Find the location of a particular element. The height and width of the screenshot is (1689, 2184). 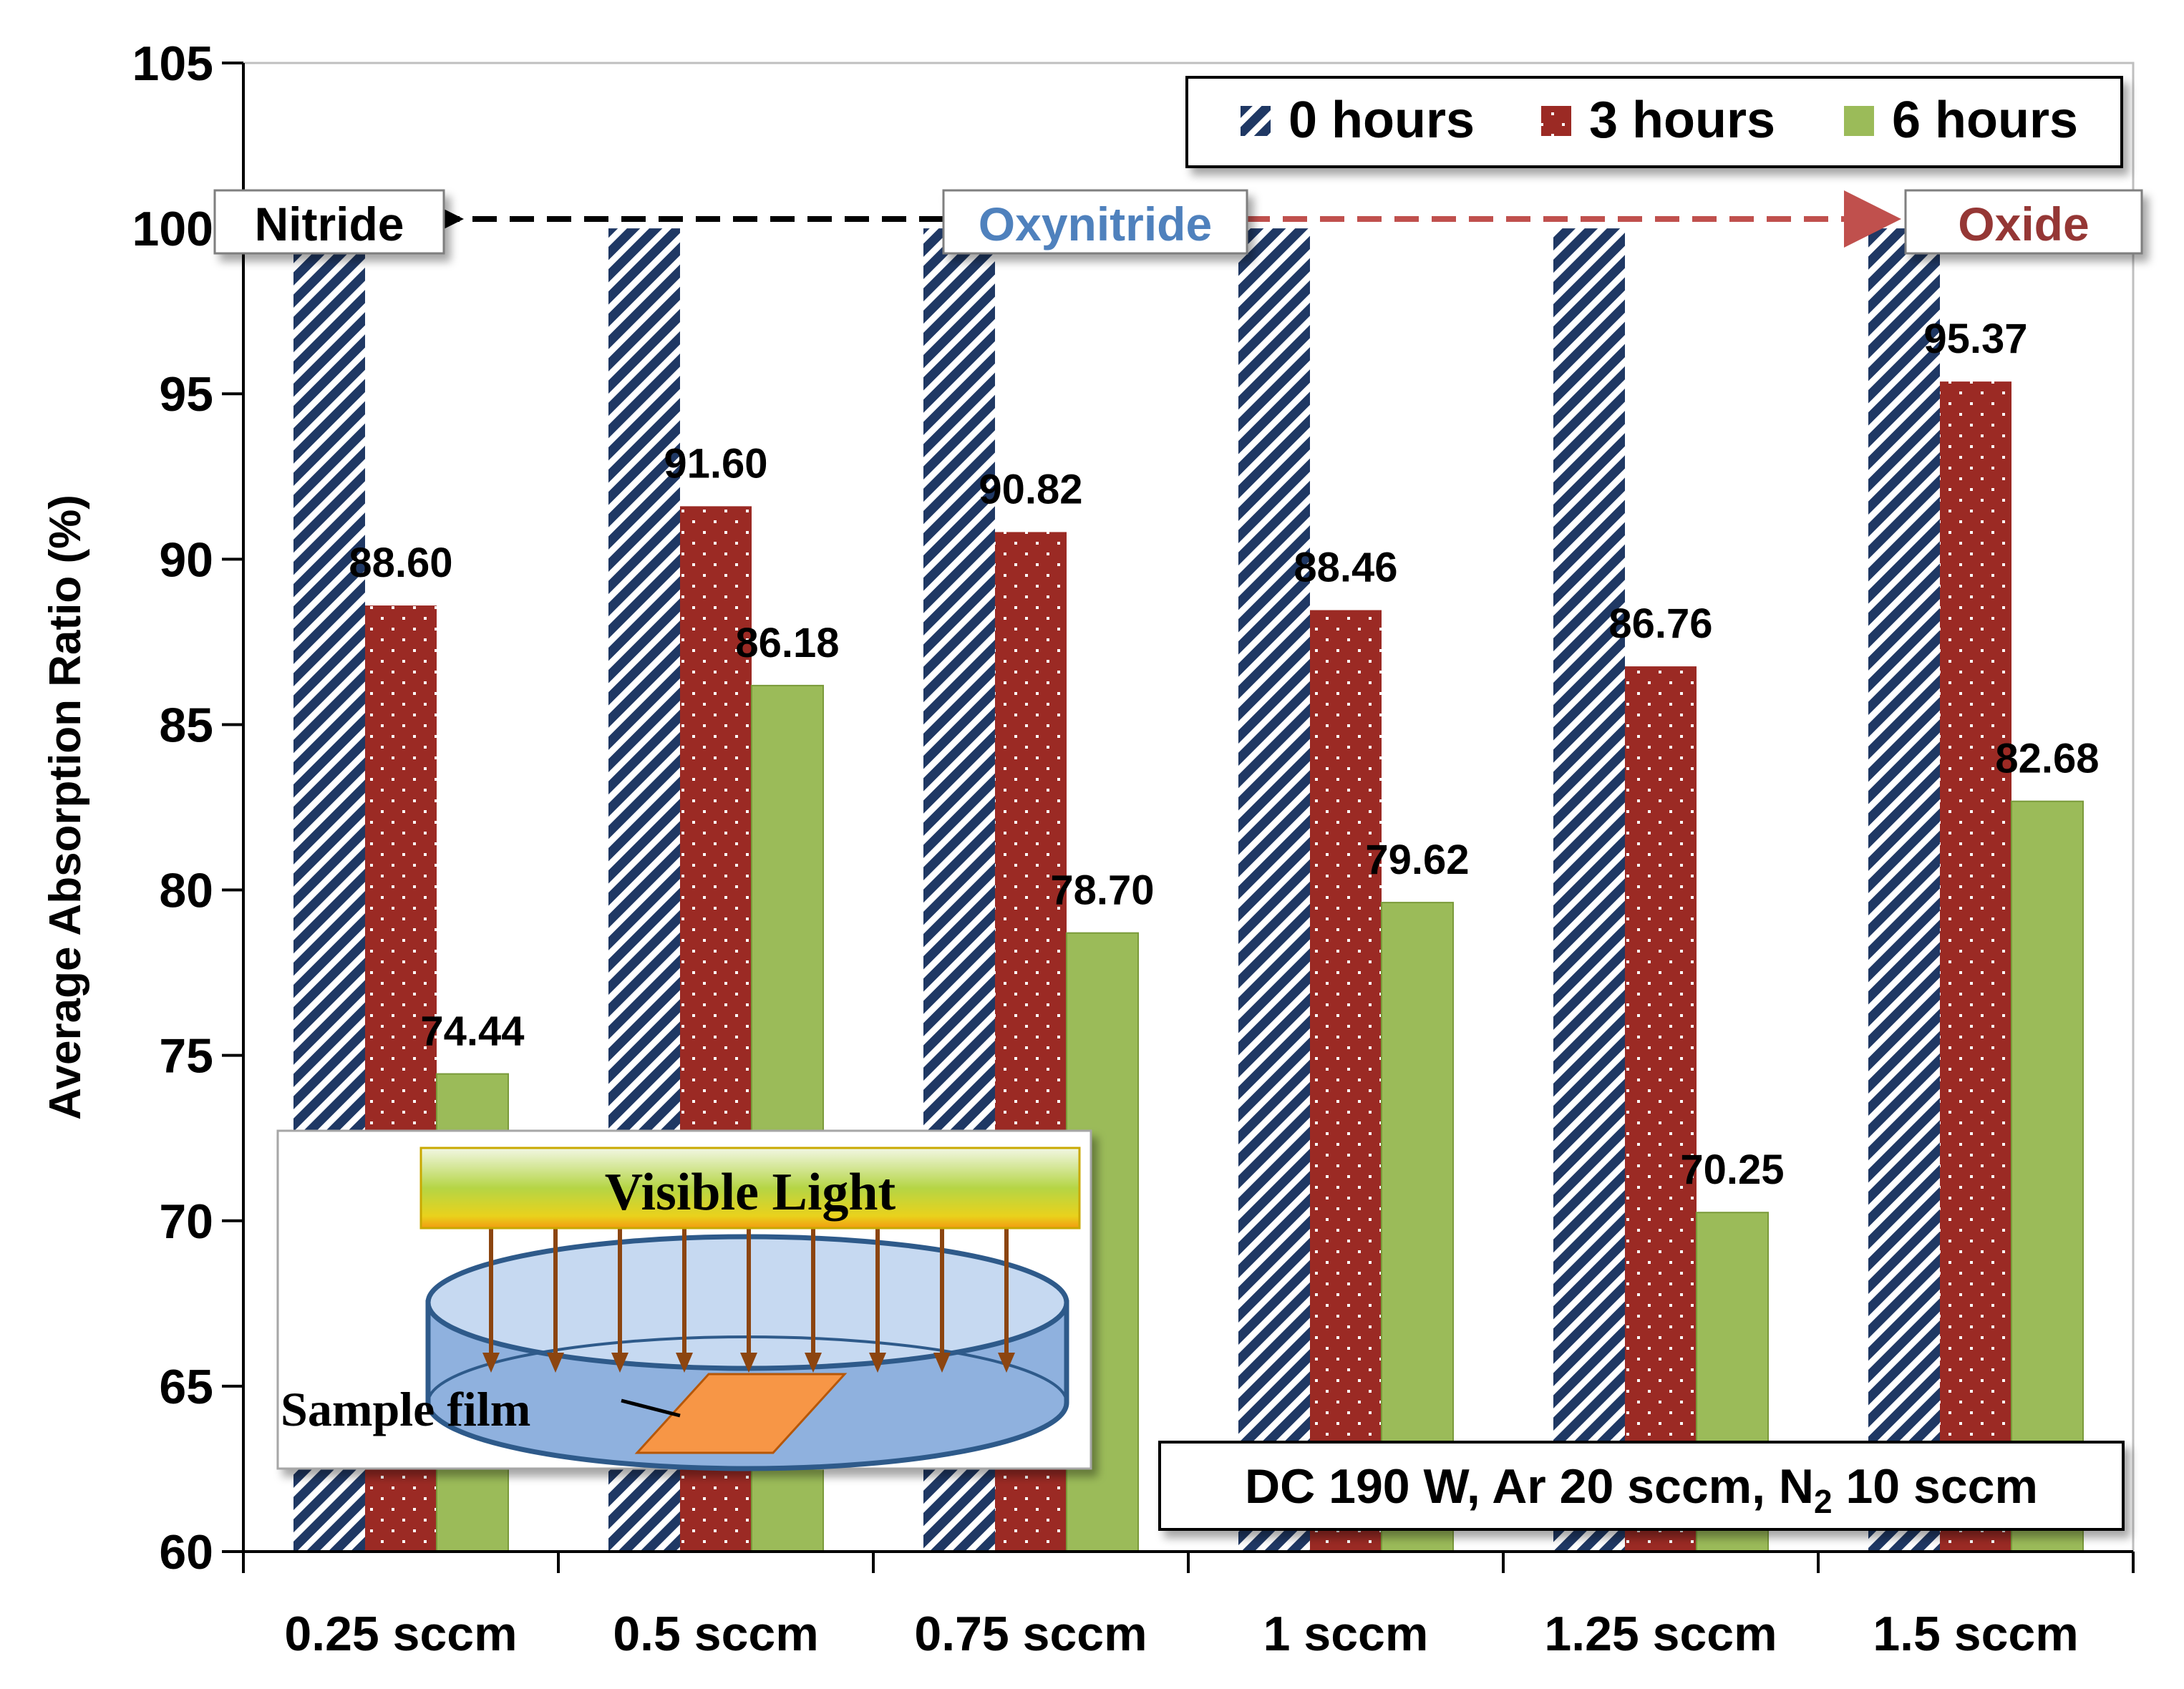

sample-pointer is located at coordinates (651, 1408).